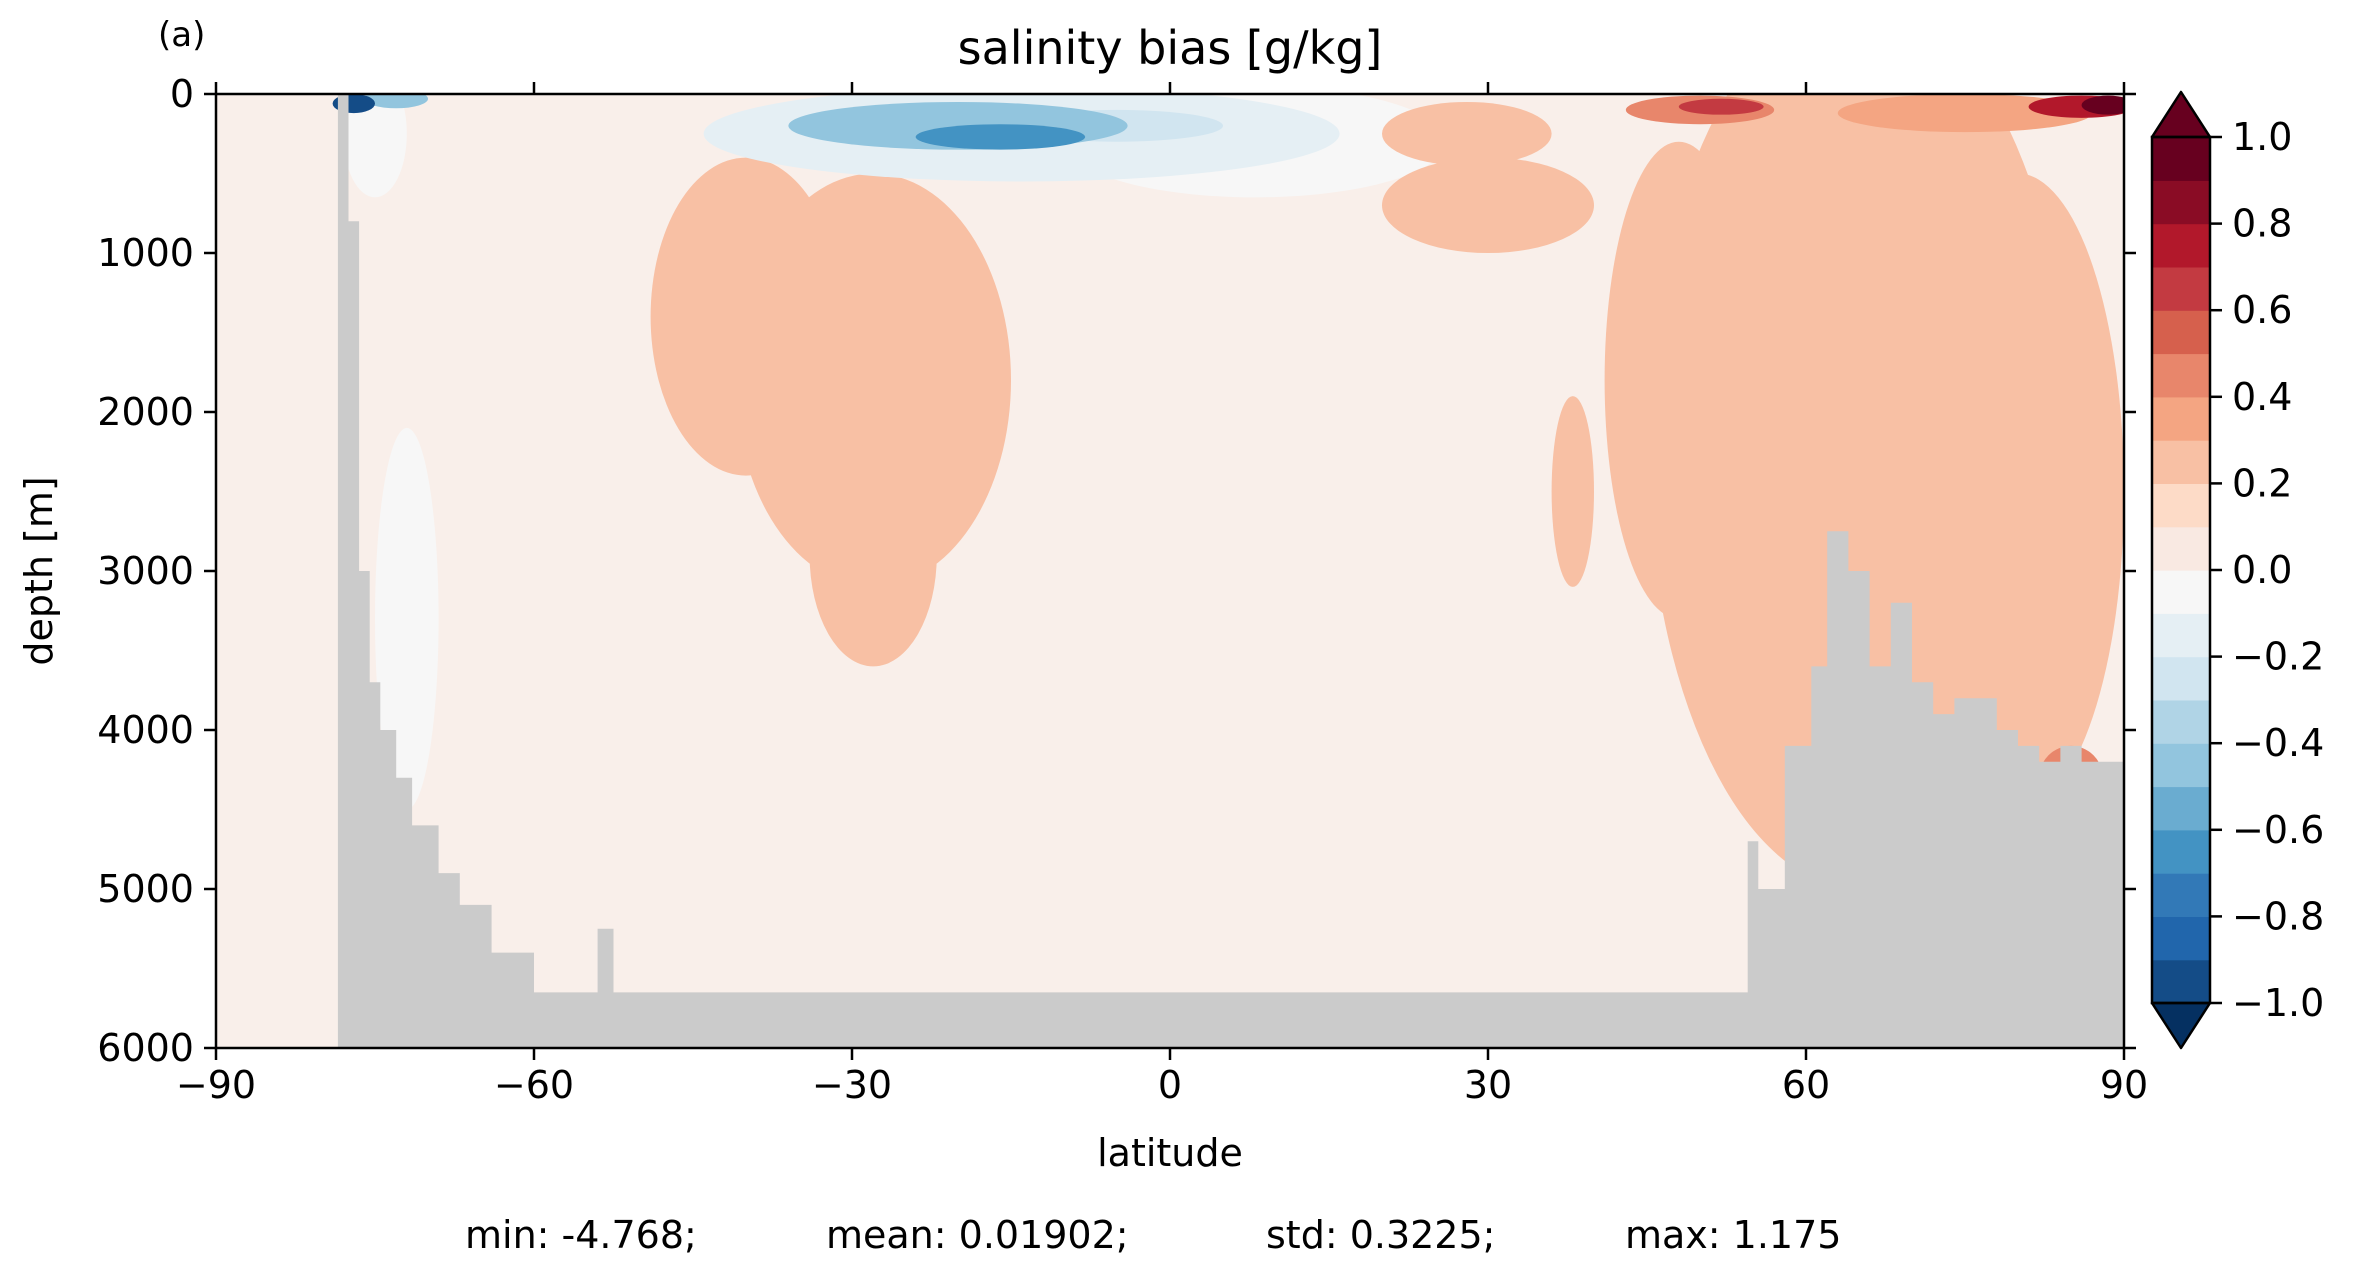  Describe the element at coordinates (145, 889) in the screenshot. I see `y-tick-label: 5000` at that location.